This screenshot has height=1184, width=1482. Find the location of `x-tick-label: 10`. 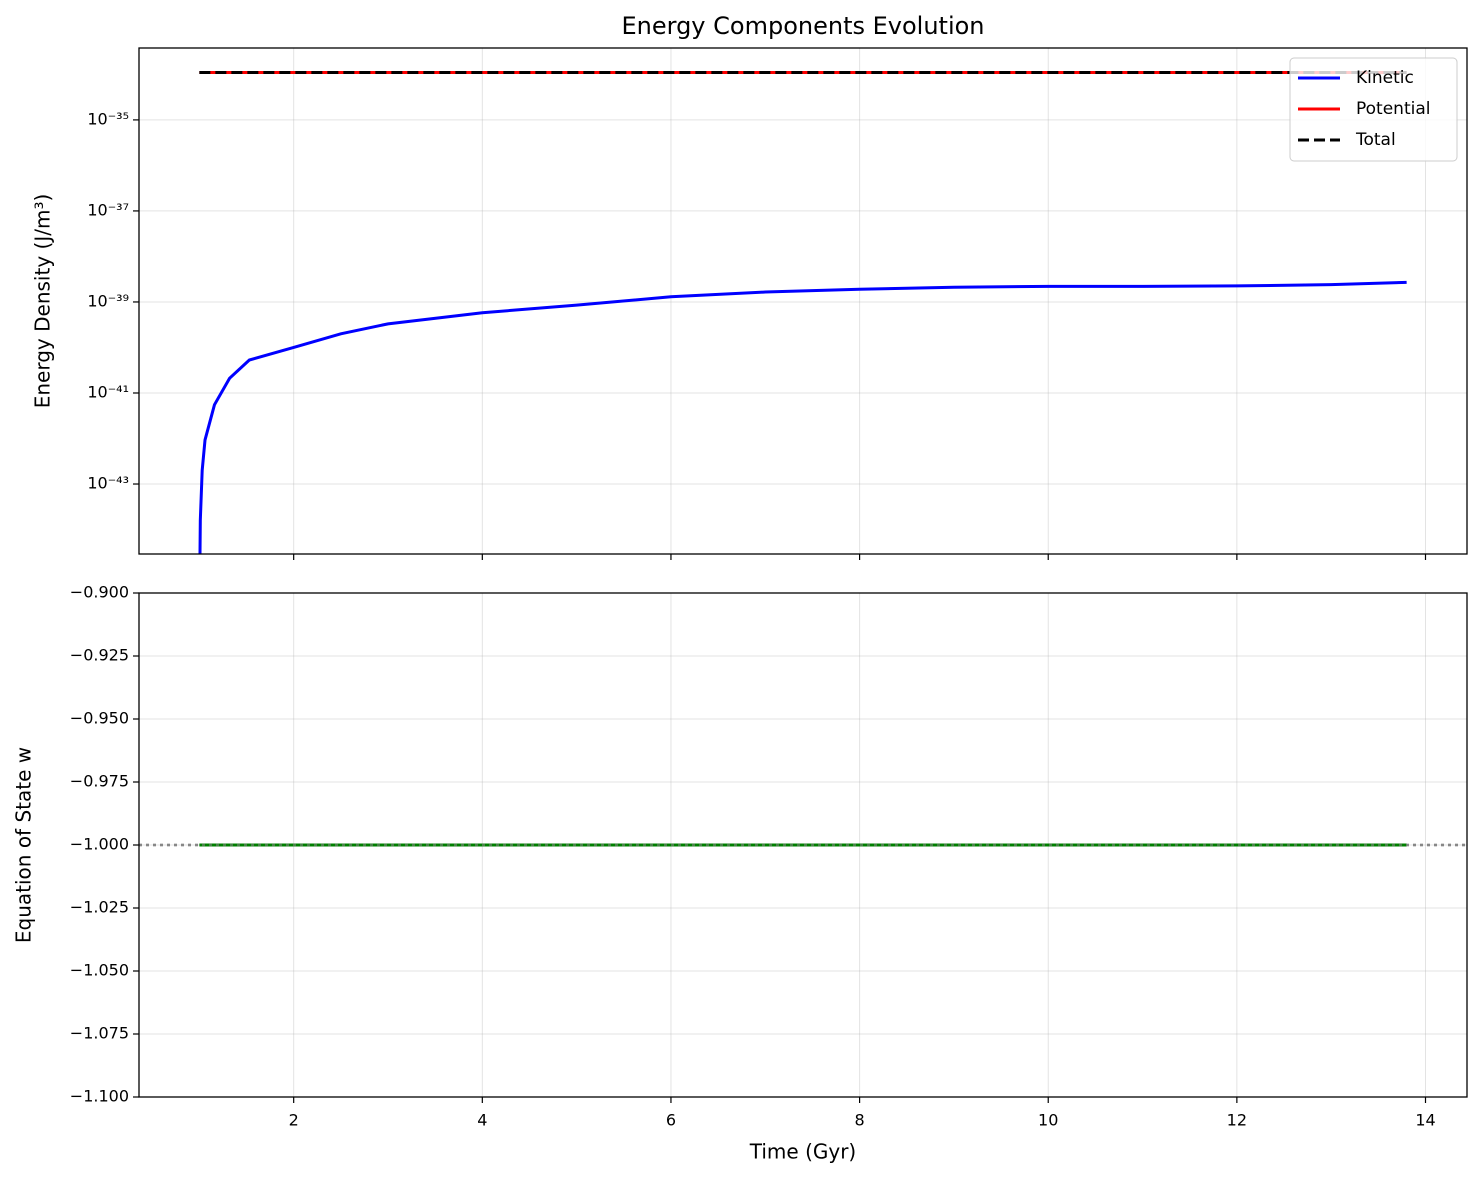

x-tick-label: 10 is located at coordinates (1048, 1120).